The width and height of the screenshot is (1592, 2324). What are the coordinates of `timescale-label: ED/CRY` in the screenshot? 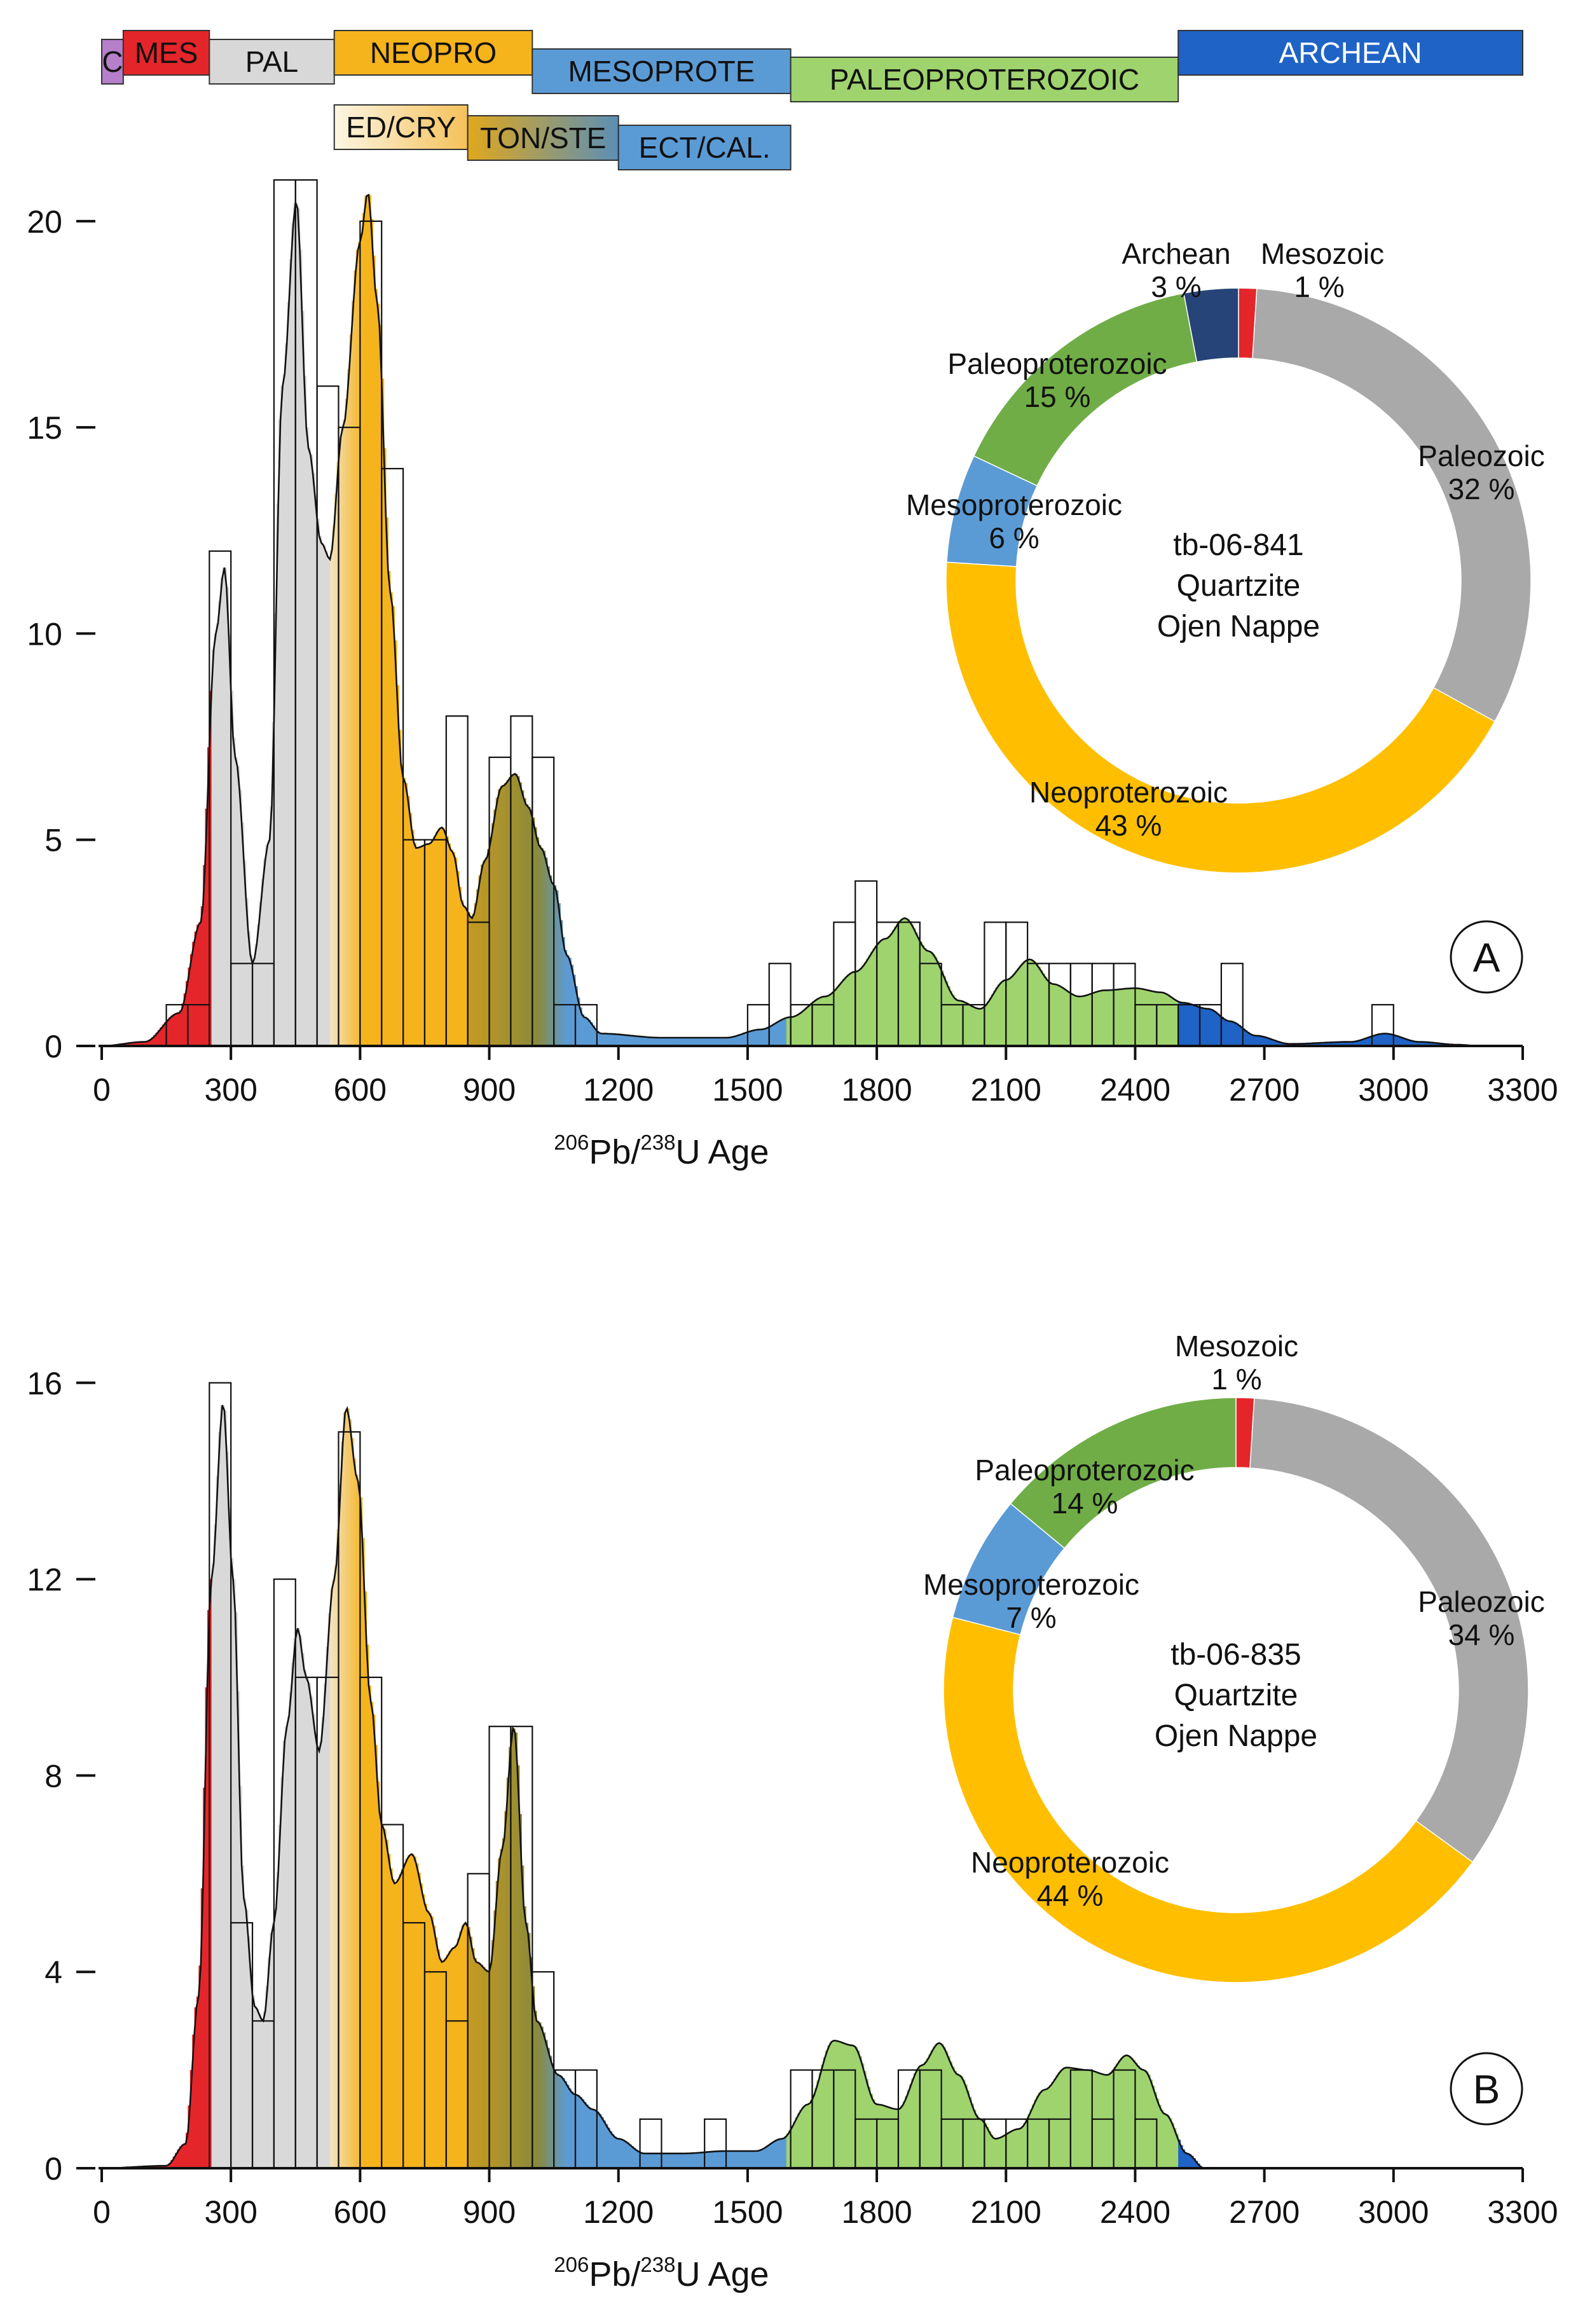 It's located at (401, 127).